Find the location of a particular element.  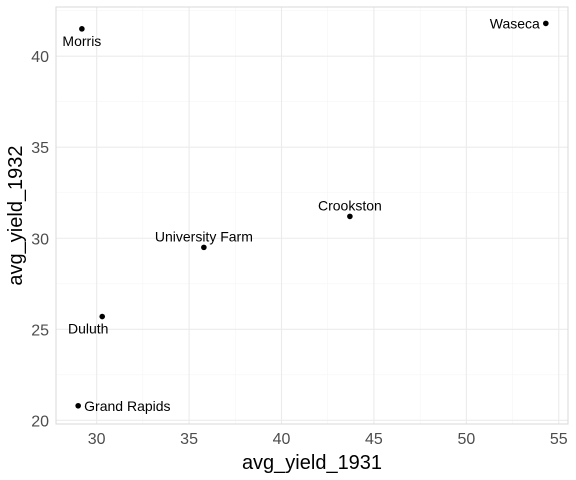

x-tick-label: 55 is located at coordinates (559, 439).